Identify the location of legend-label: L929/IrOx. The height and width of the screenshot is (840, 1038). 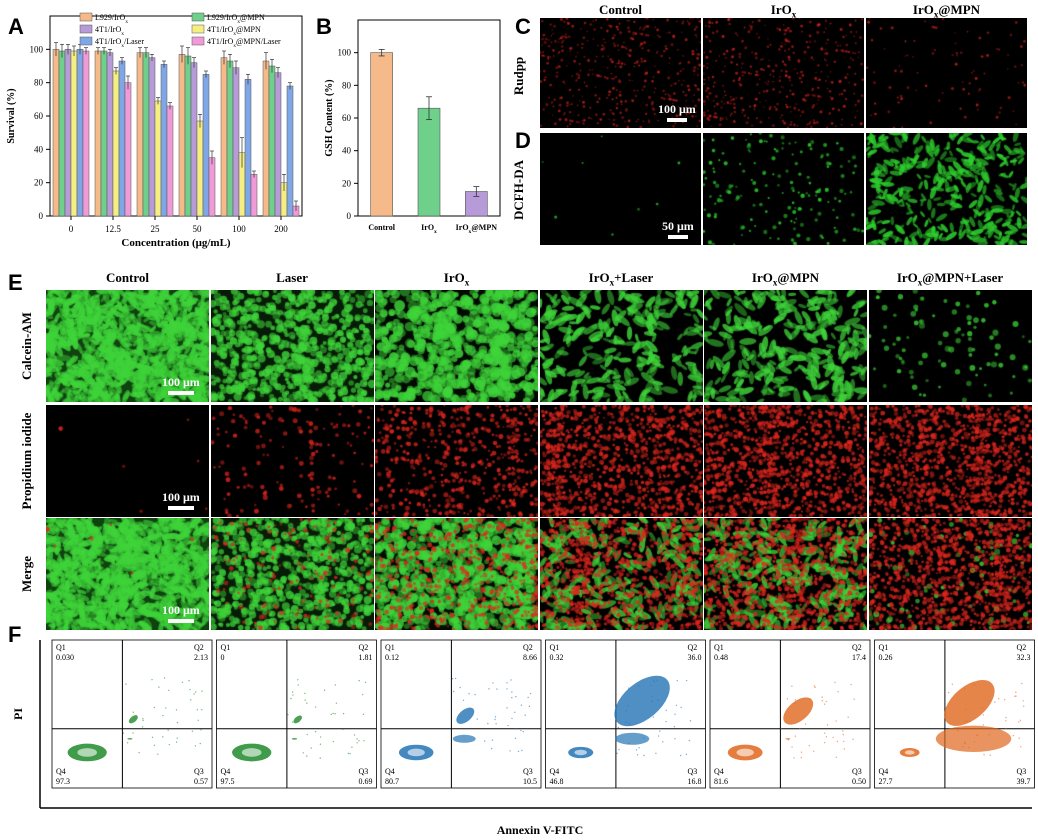
(111, 19).